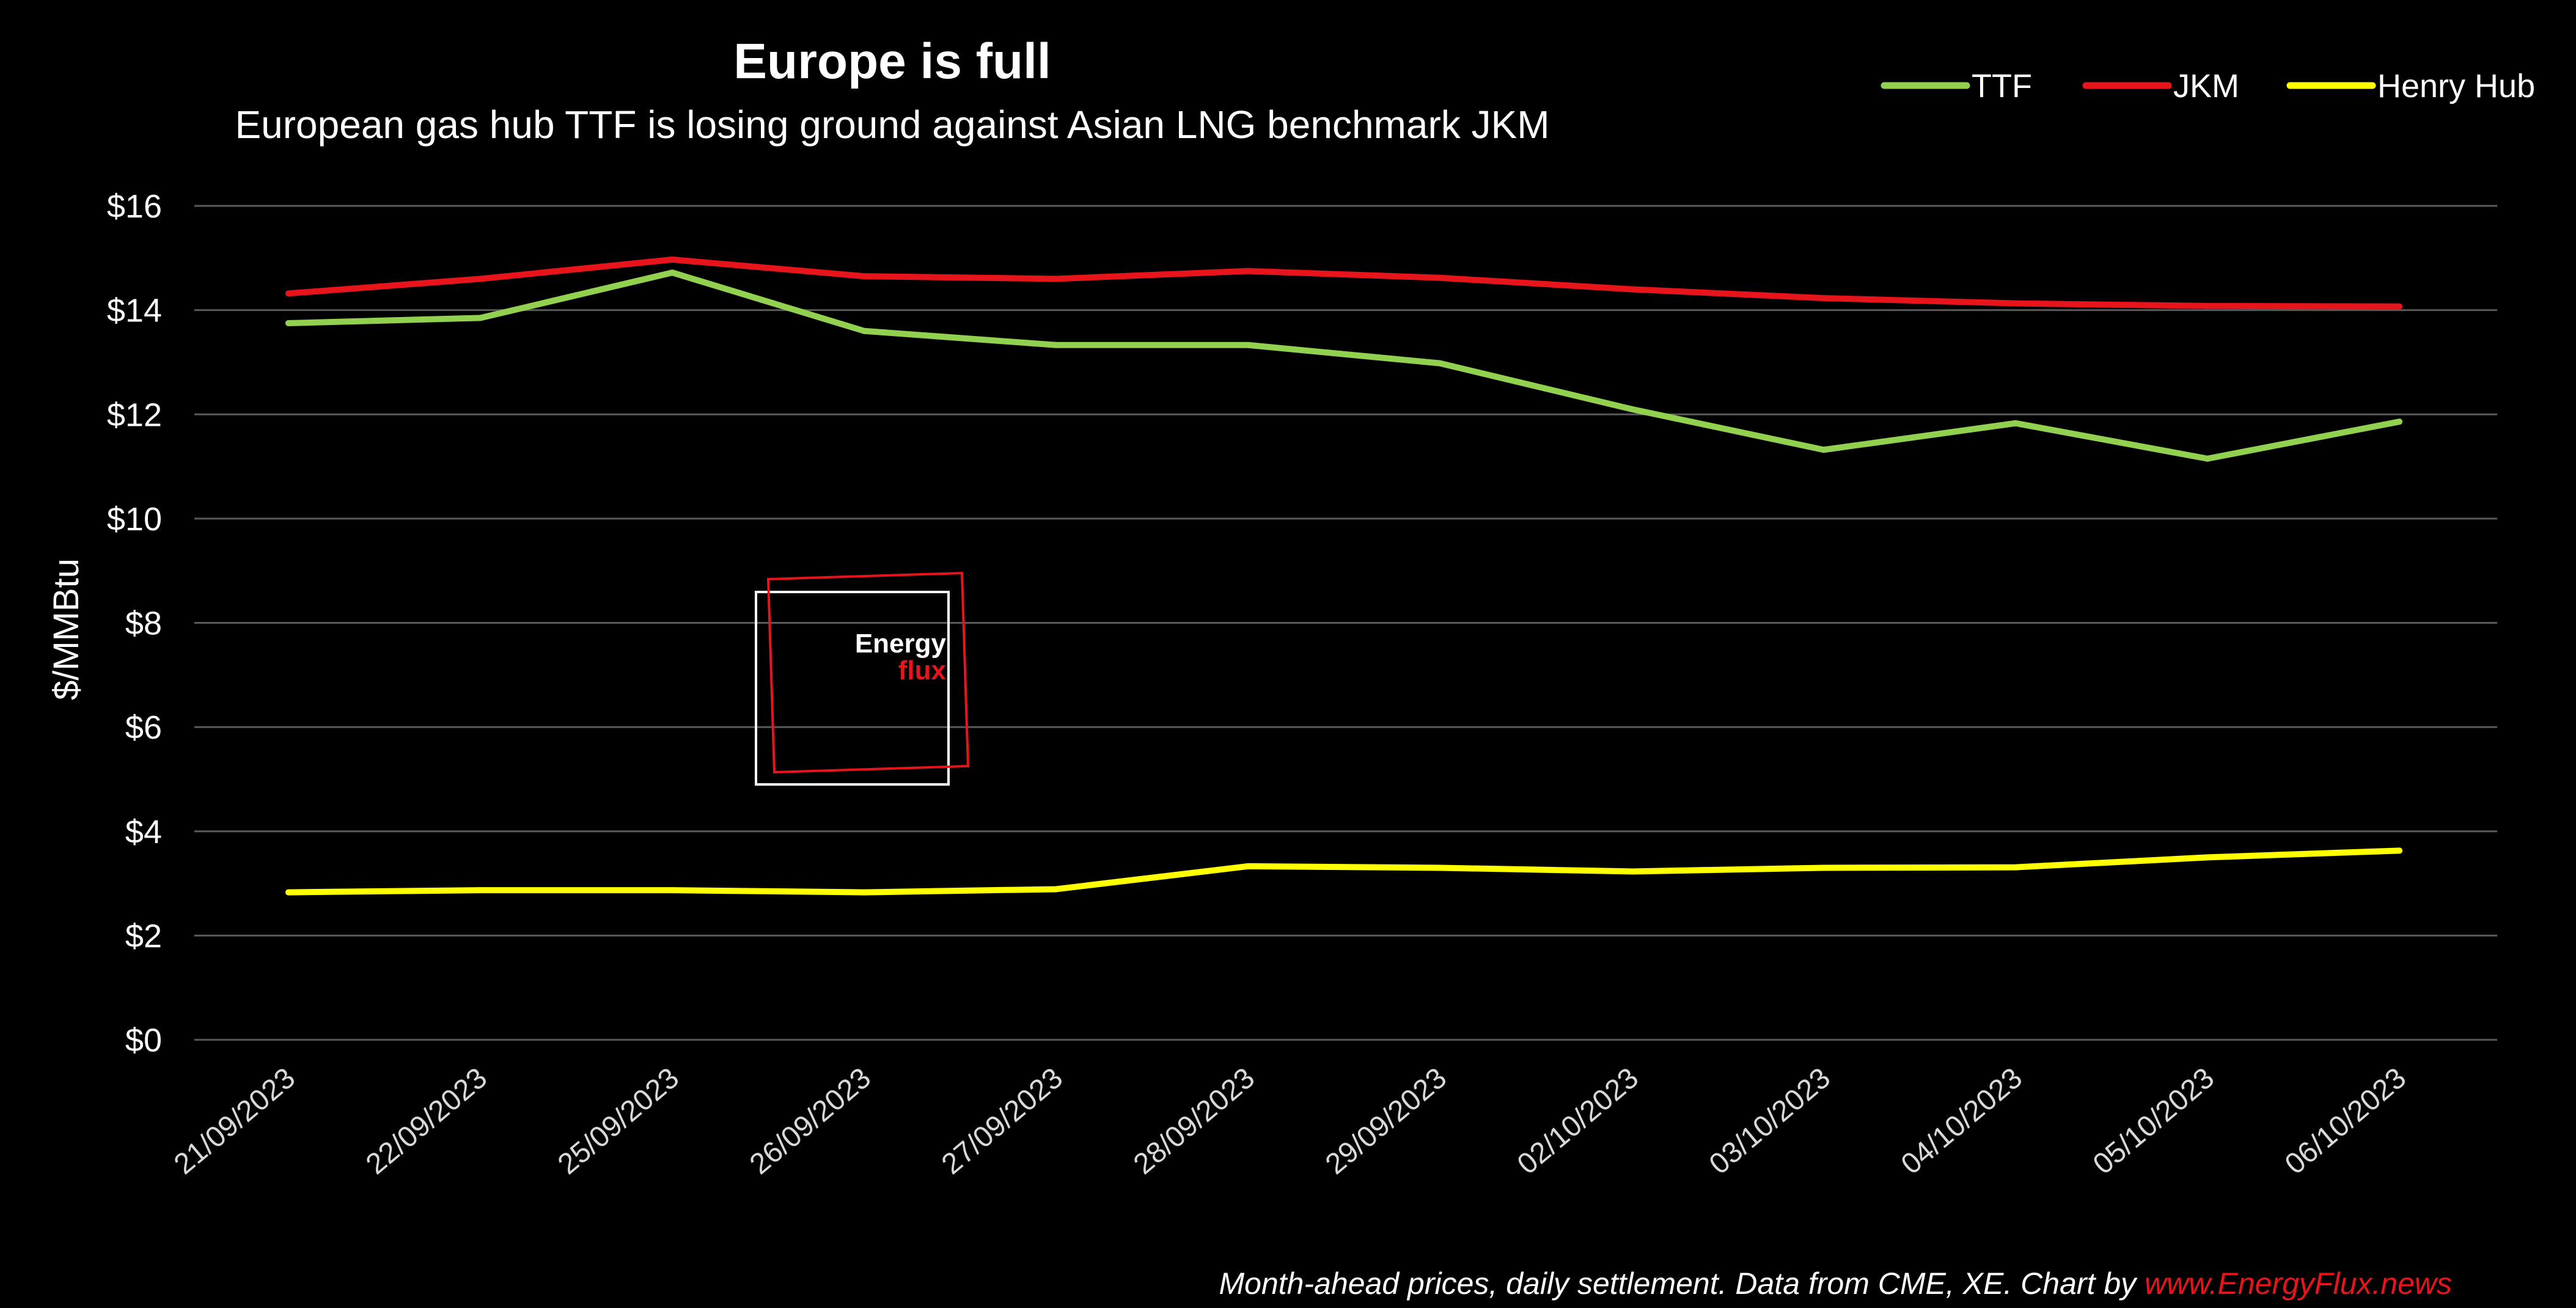 The image size is (2576, 1308). What do you see at coordinates (1343, 871) in the screenshot?
I see `series-line-henry-hub` at bounding box center [1343, 871].